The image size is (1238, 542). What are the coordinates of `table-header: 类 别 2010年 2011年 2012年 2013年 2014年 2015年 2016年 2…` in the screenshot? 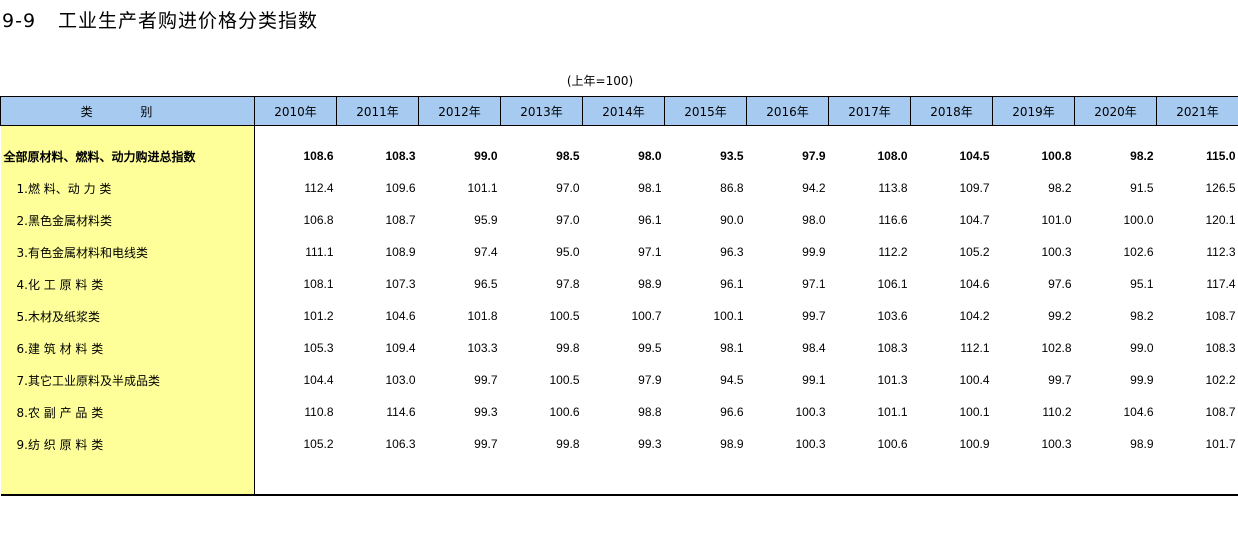 It's located at (619, 111).